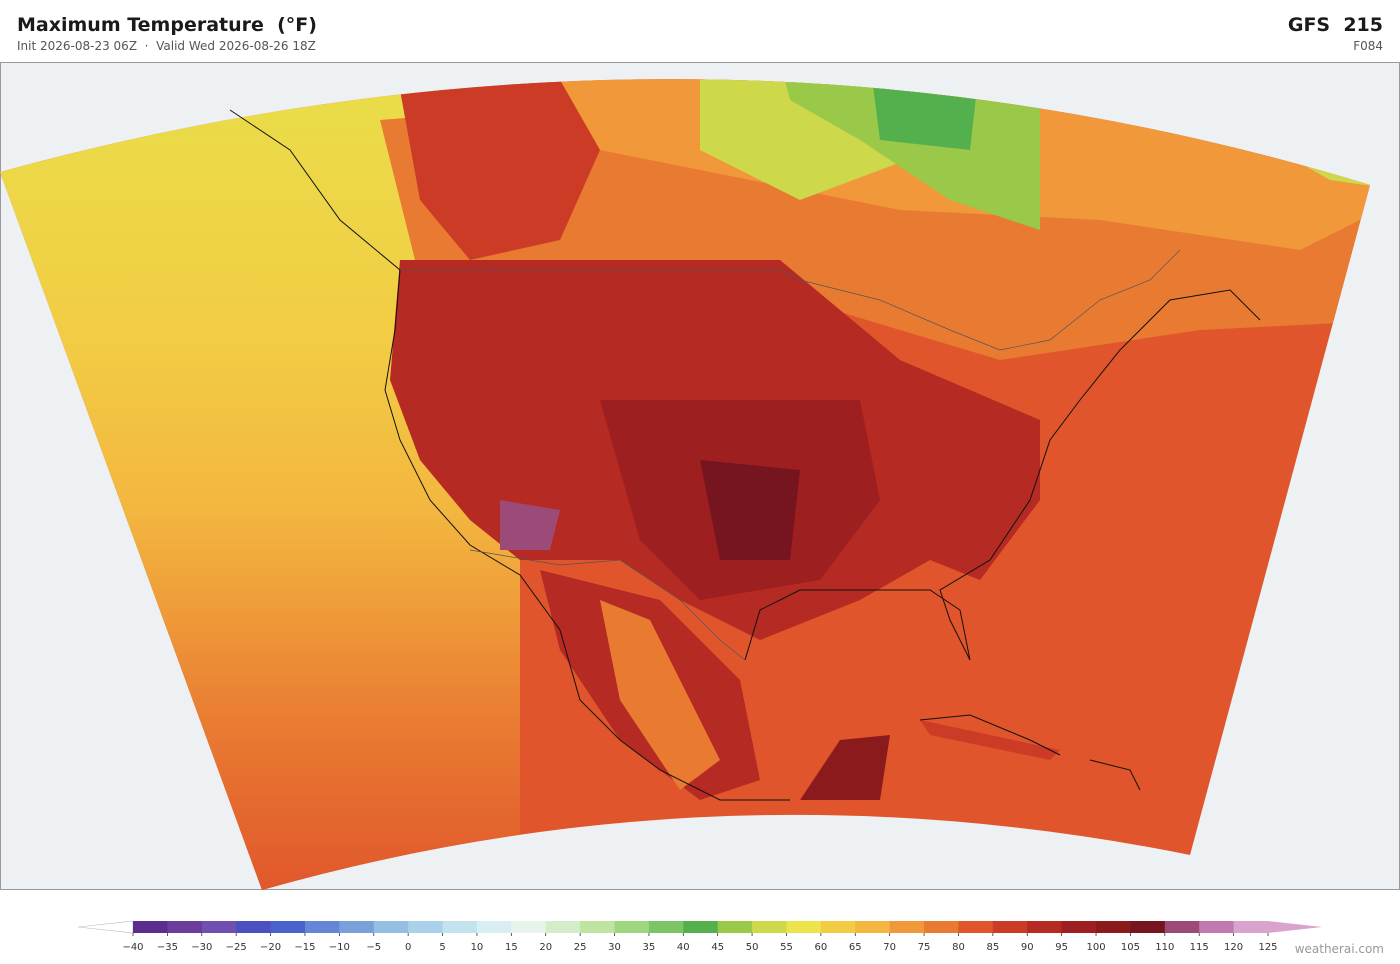 Image resolution: width=1400 pixels, height=964 pixels. I want to click on colorbar-low-end, so click(105, 927).